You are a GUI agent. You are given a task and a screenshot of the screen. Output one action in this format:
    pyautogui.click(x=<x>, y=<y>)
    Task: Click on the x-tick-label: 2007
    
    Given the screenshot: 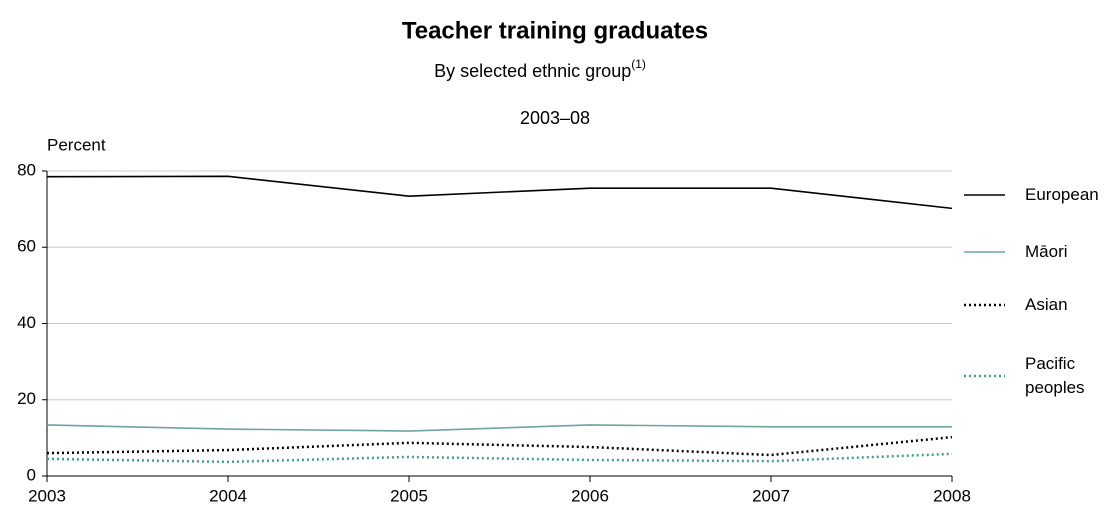 What is the action you would take?
    pyautogui.click(x=771, y=495)
    